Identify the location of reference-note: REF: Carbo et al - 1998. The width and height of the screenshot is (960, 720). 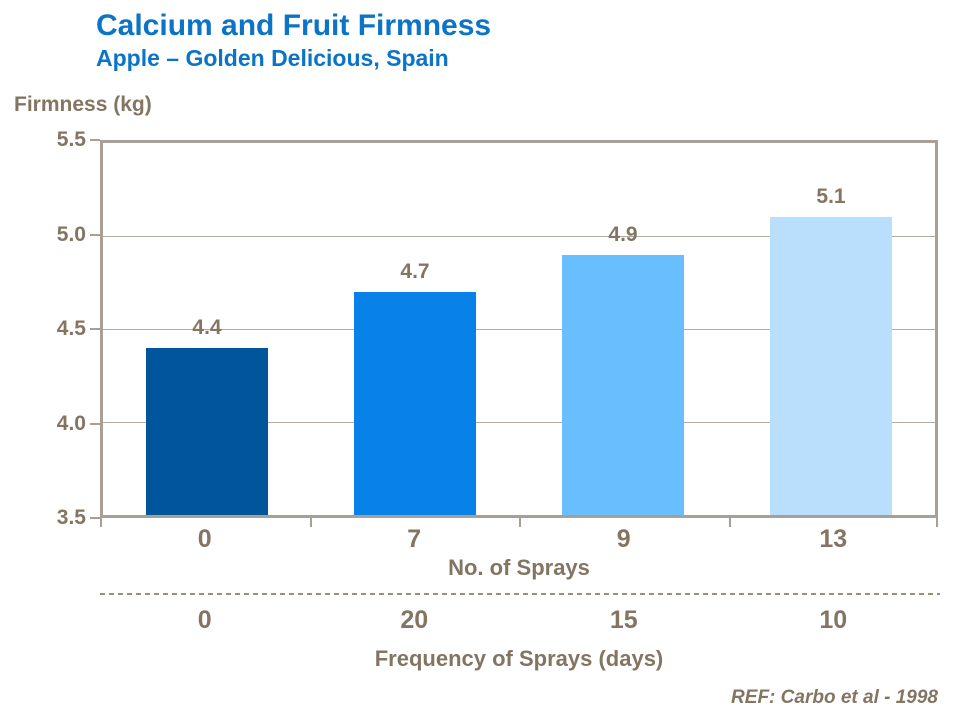
(834, 697).